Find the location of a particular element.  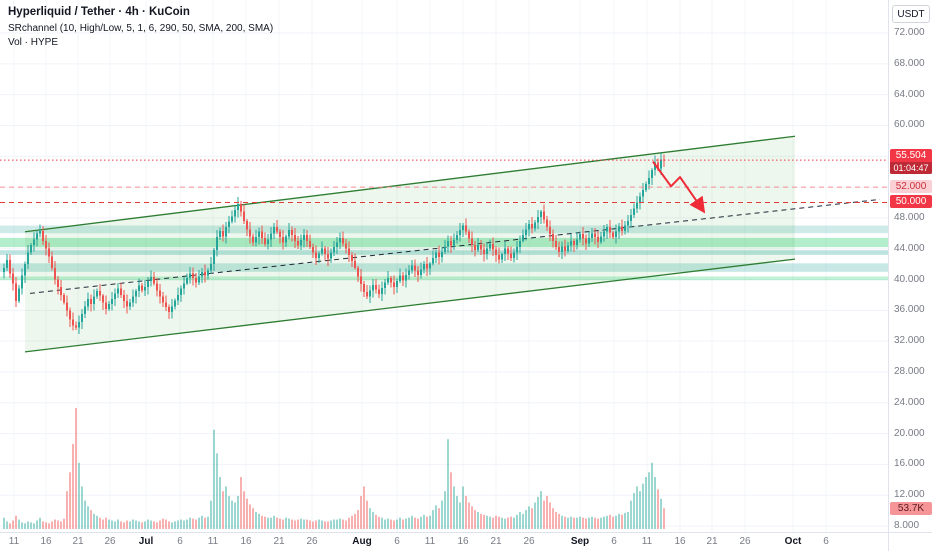

time-axis-month-label: Aug is located at coordinates (362, 541).